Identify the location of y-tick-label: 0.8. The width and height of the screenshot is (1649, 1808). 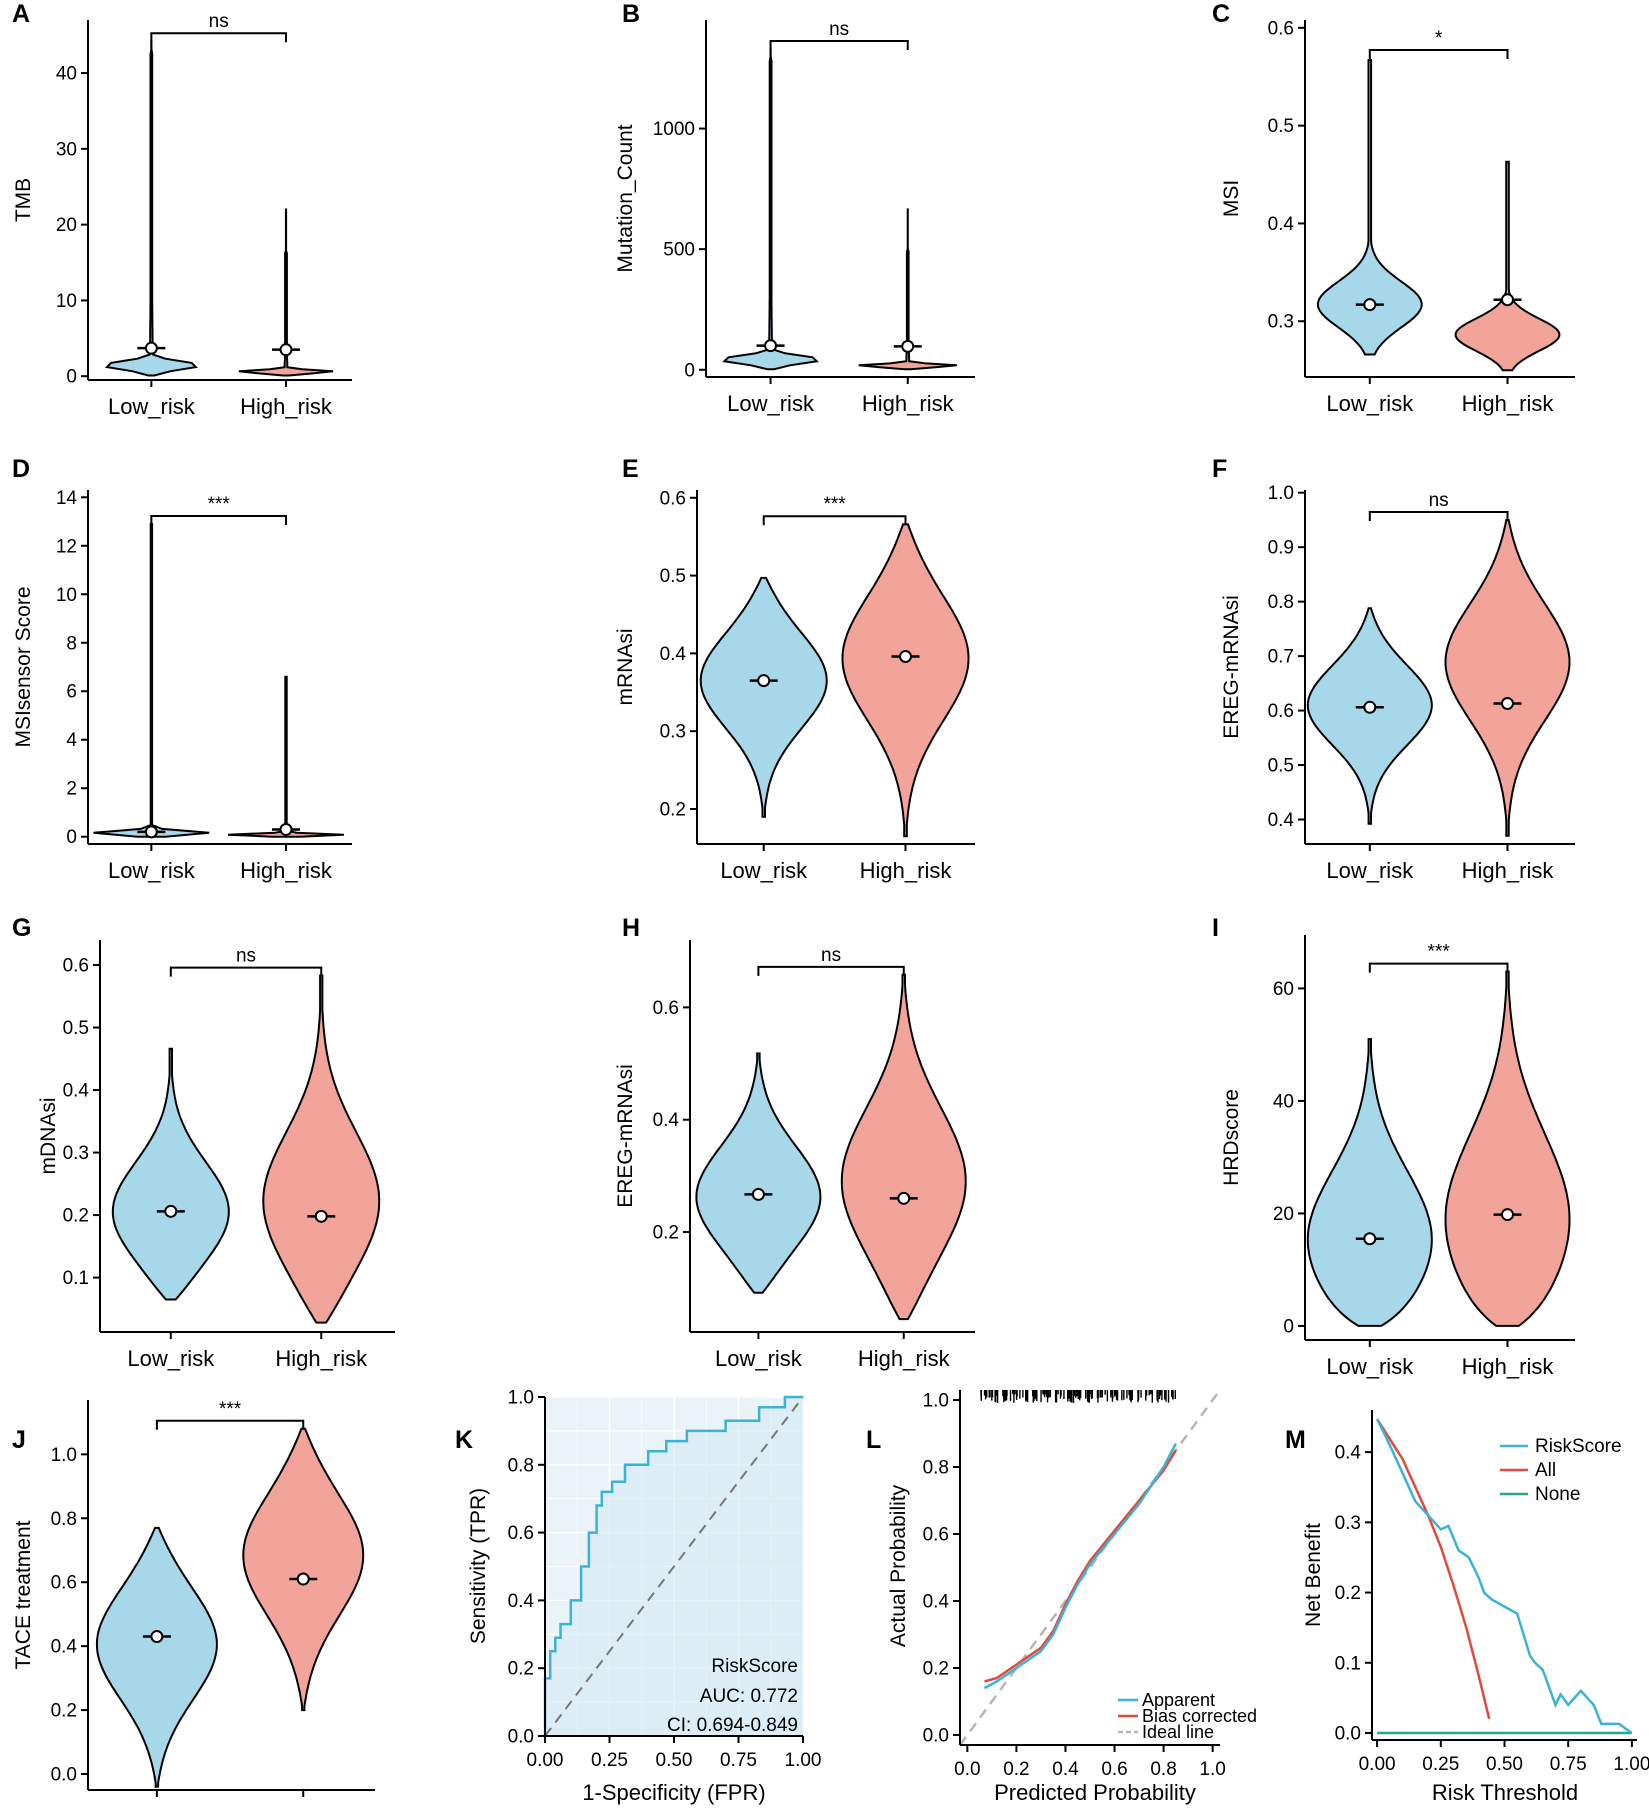
(936, 1468).